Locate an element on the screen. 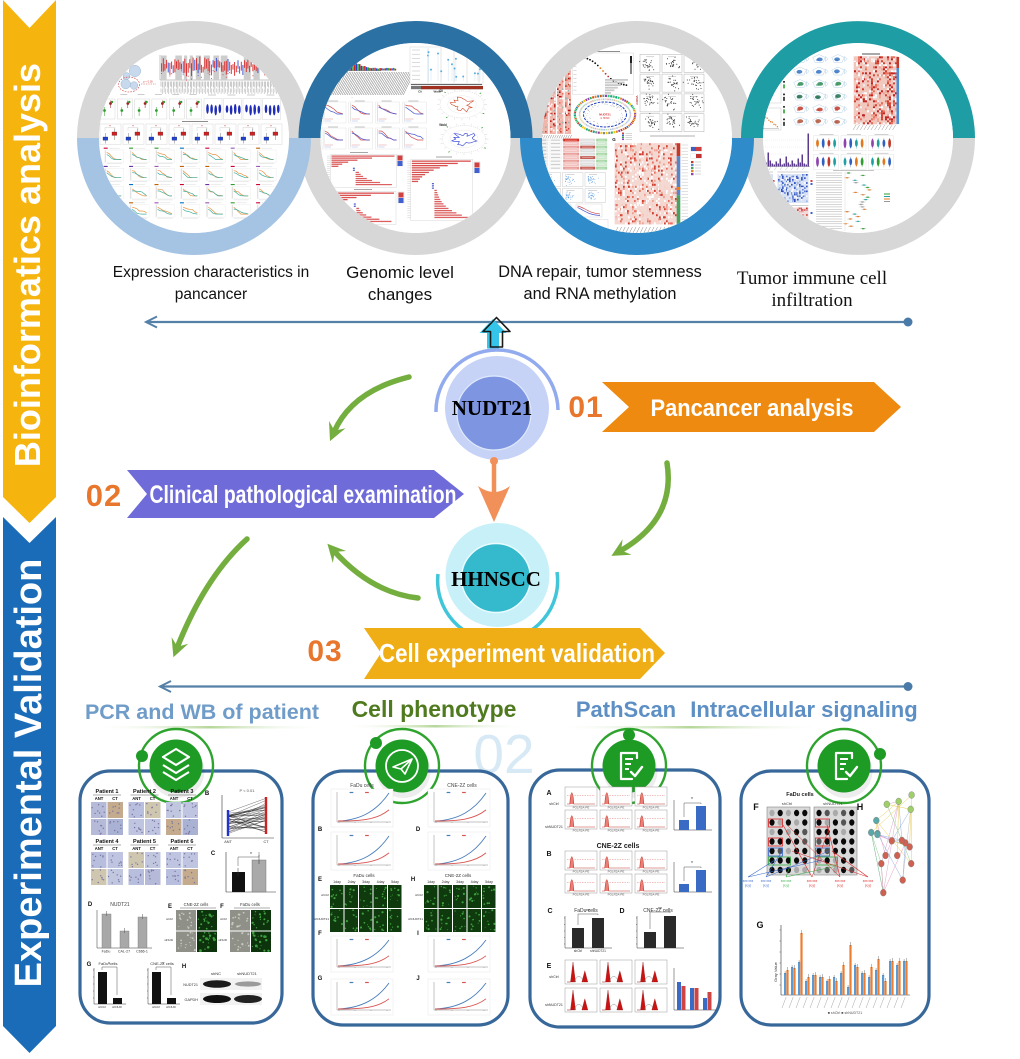  svg-text: changes is located at coordinates (400, 294).